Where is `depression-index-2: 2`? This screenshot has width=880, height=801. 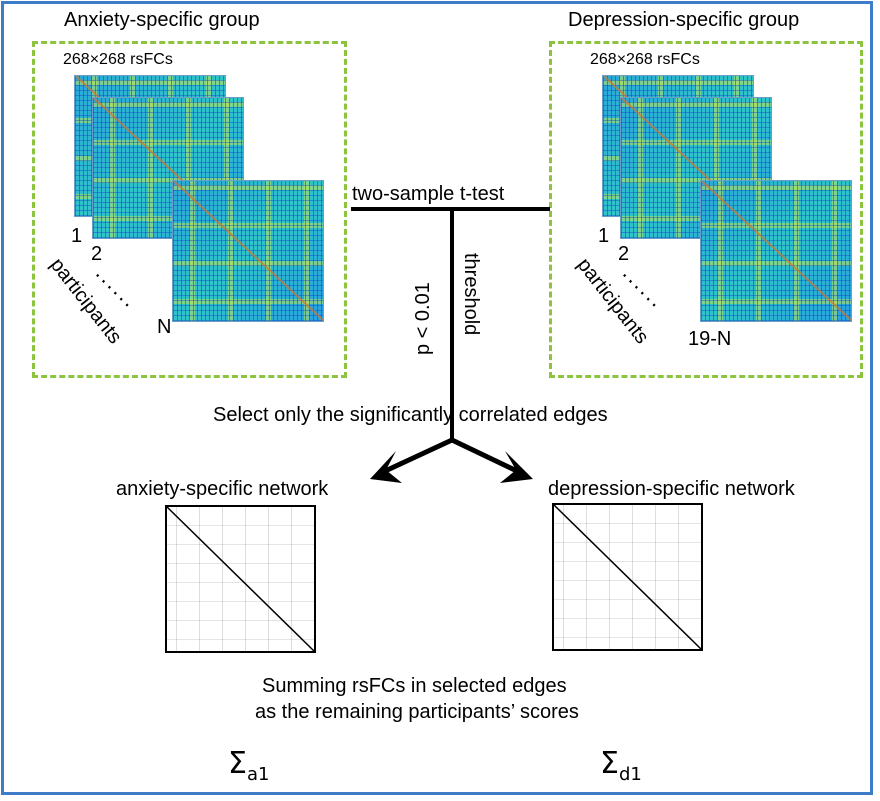 depression-index-2: 2 is located at coordinates (624, 254).